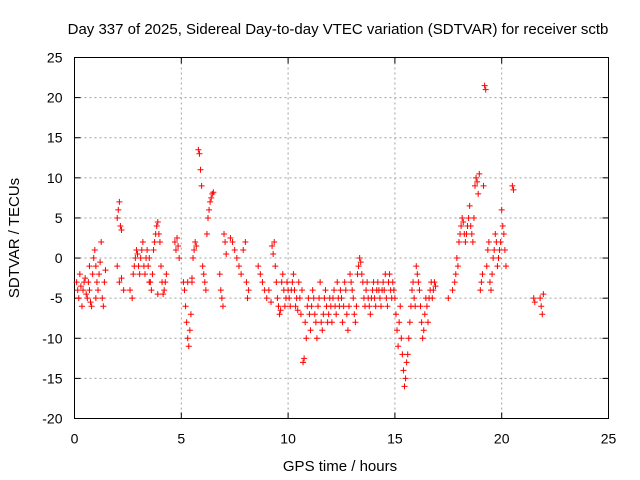 Image resolution: width=640 pixels, height=480 pixels. I want to click on x-tick-label: 25, so click(609, 439).